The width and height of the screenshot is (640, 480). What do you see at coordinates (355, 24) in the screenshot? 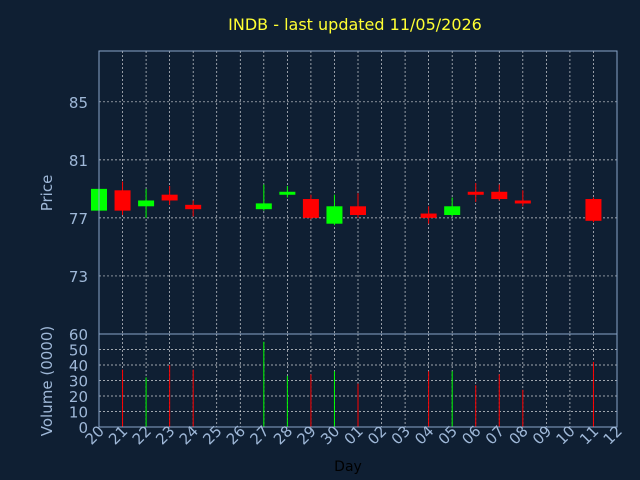
I see `chart-title: INDB - last updated 11/05/2026` at bounding box center [355, 24].